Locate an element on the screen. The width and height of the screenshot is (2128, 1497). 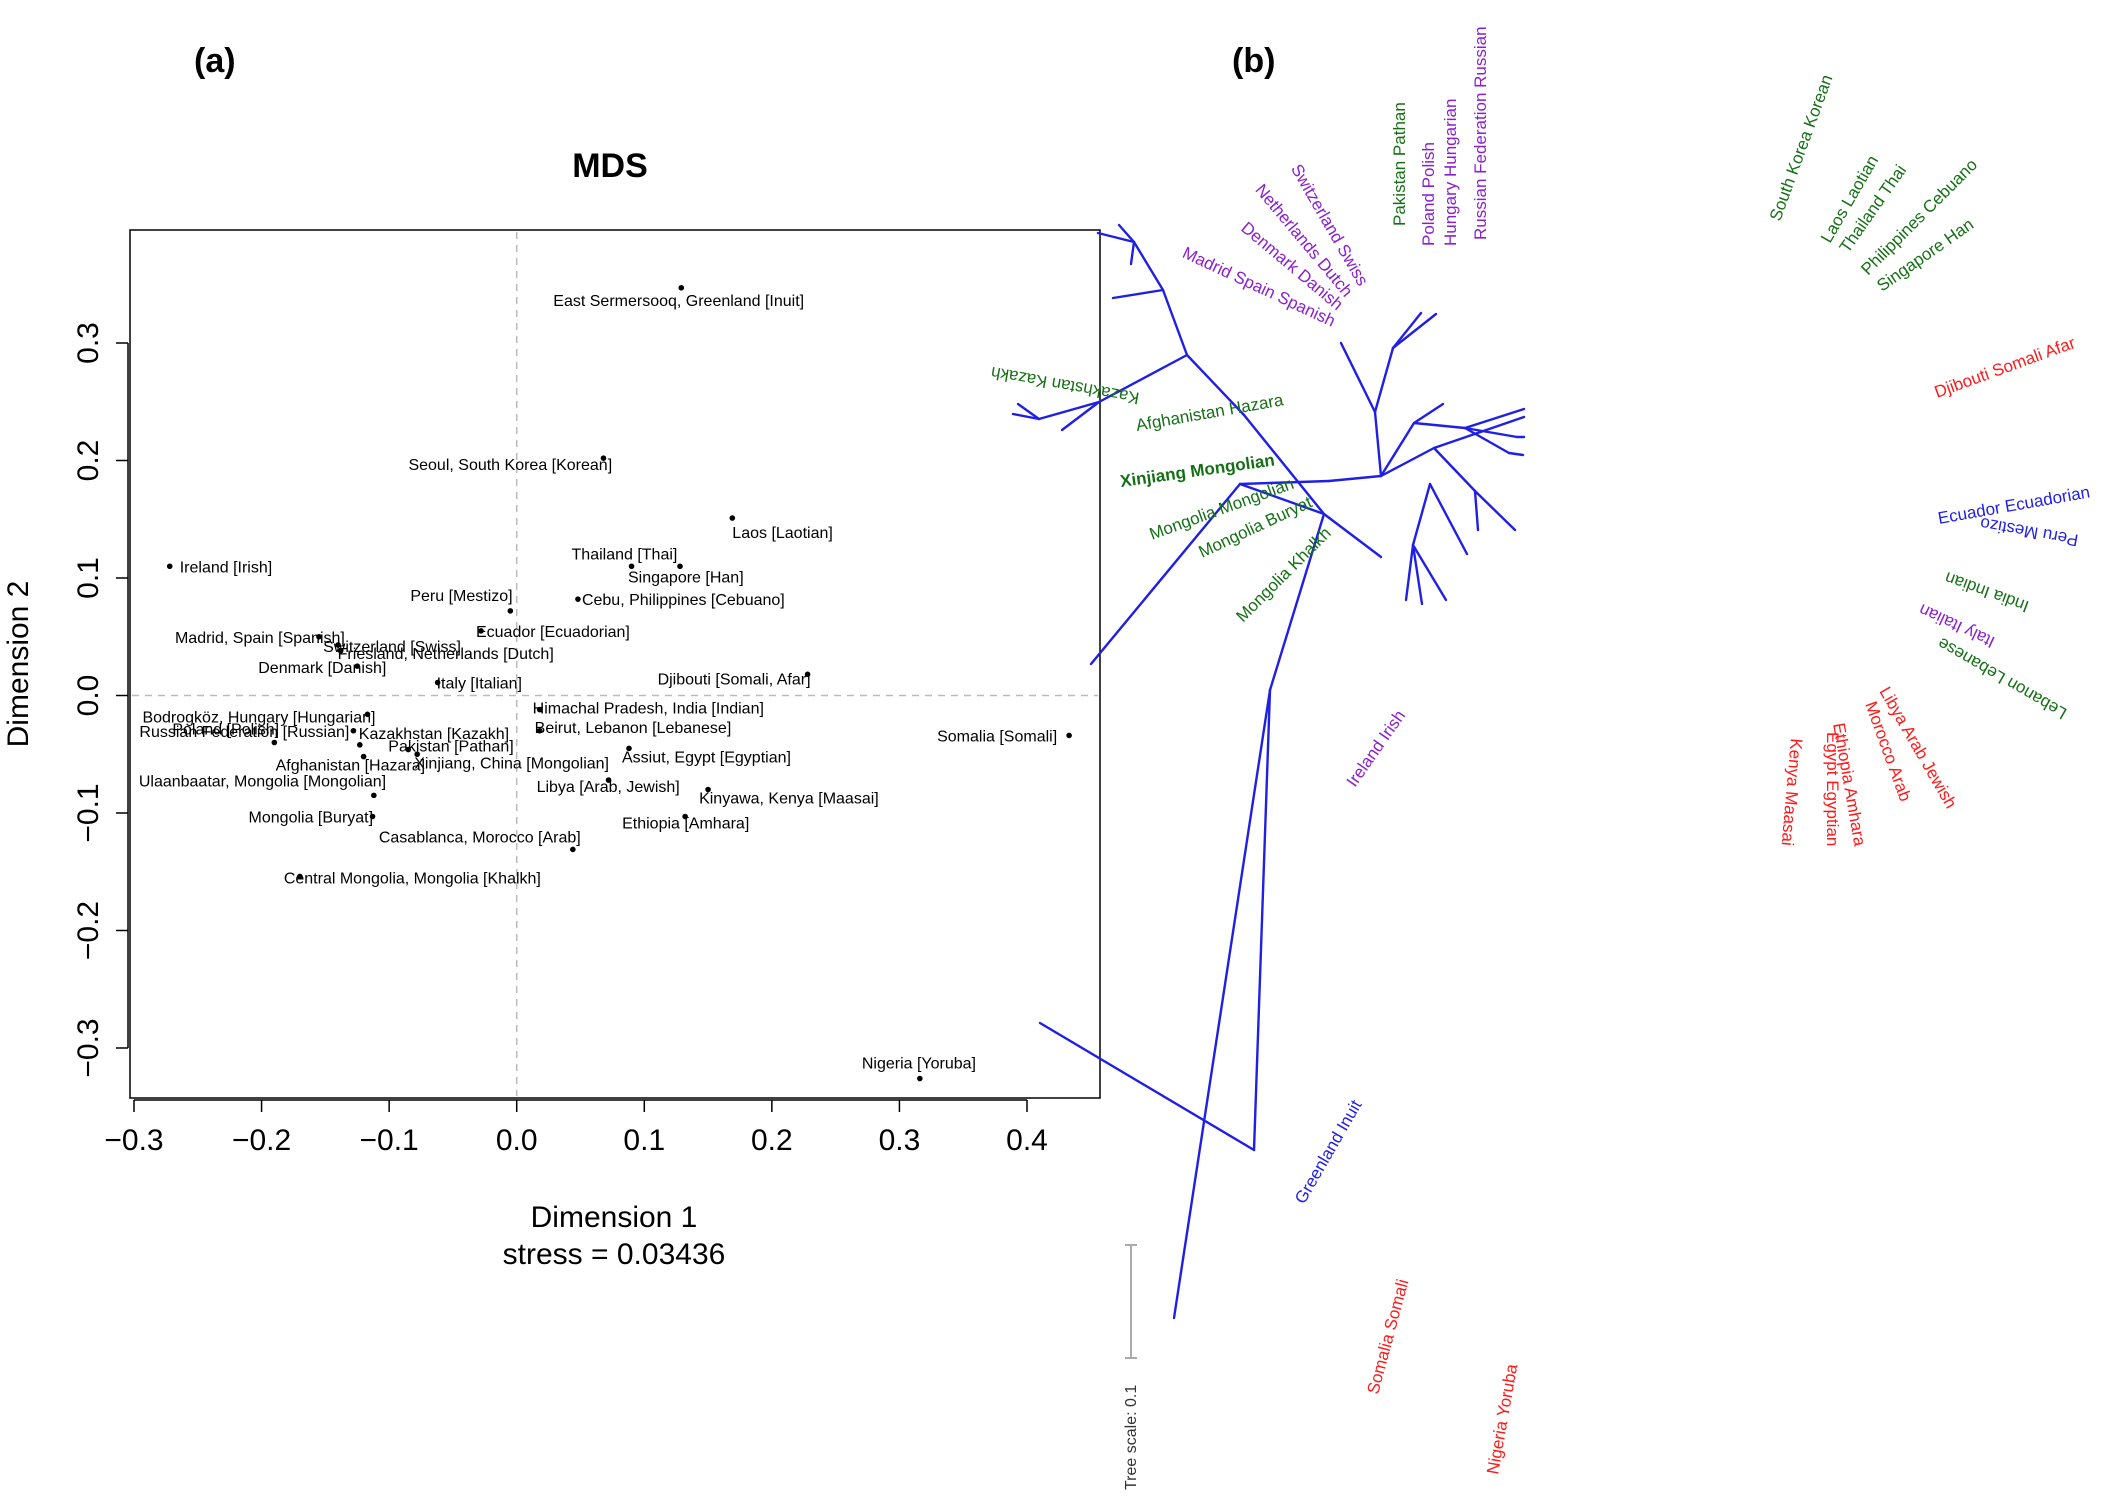
tree-tip-label: Afghanistan Hazara is located at coordinates (1209, 412).